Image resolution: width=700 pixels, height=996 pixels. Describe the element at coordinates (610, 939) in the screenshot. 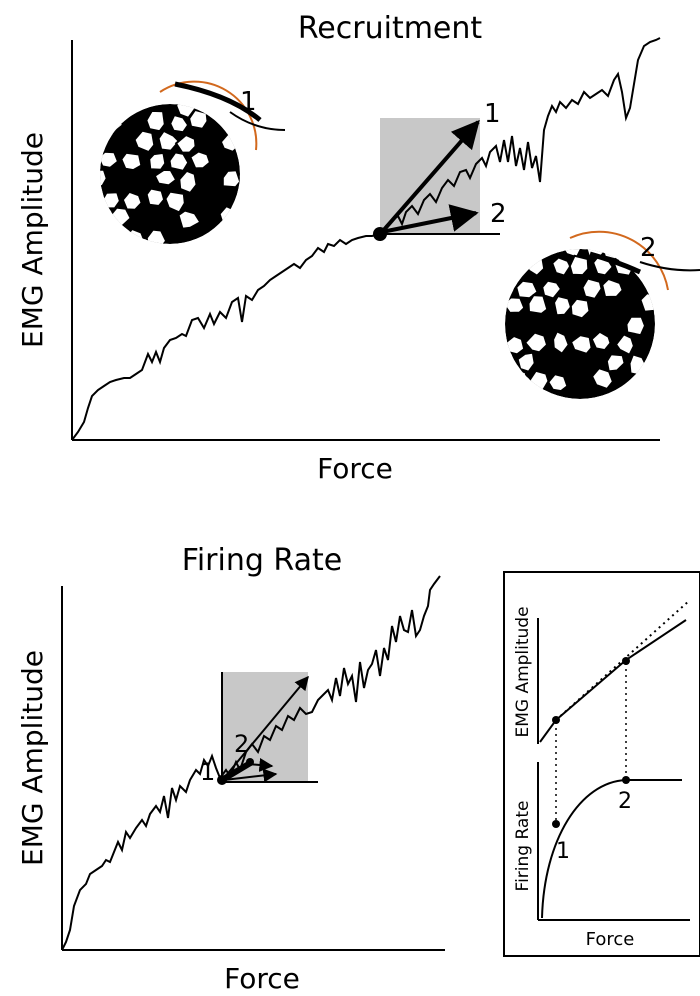

I see `inset-x-label: Force` at that location.